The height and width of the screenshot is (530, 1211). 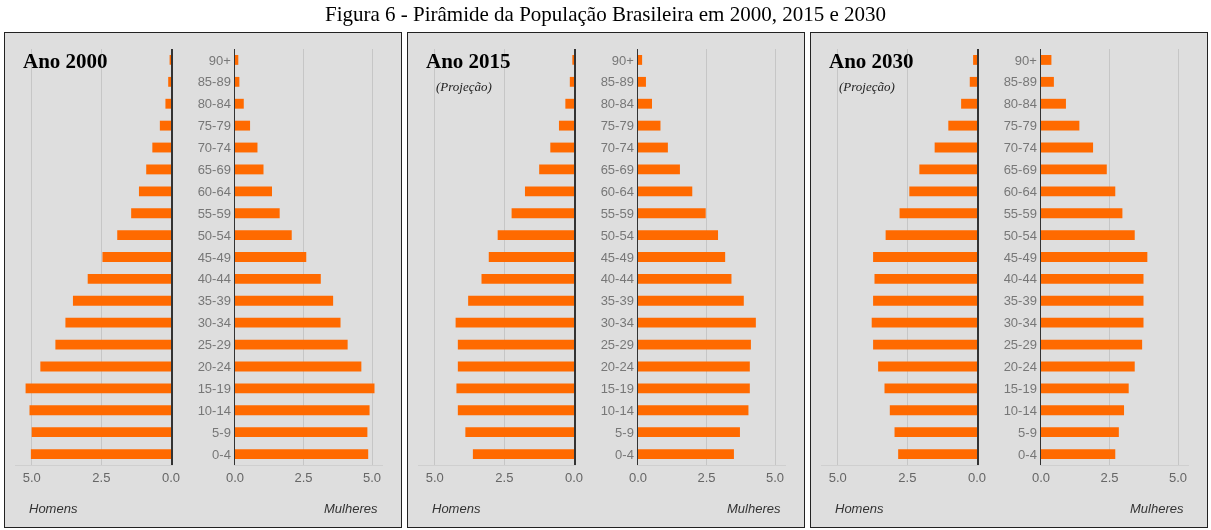 I want to click on y-tick-label: 25-29, so click(x=617, y=345).